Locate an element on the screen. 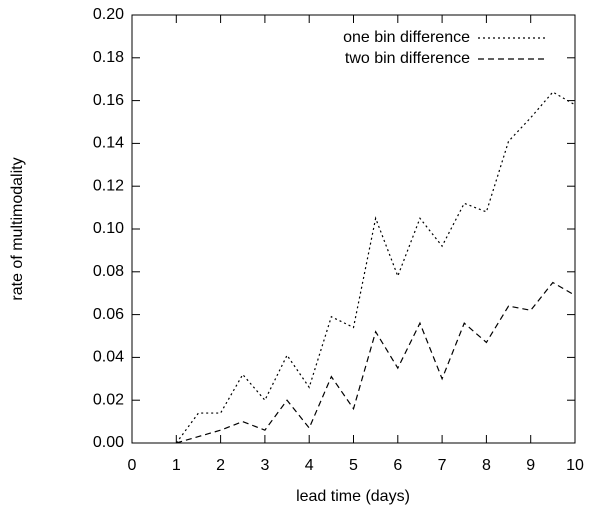 The image size is (595, 511). y-tick-label: 0.06 is located at coordinates (108, 314).